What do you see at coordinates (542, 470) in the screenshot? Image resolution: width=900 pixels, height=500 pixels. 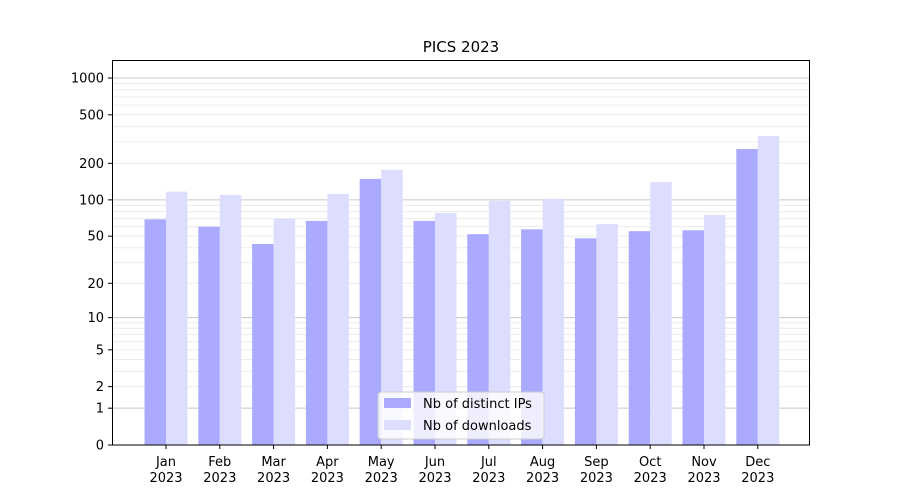 I see `x-tick-label: Aug 2023` at bounding box center [542, 470].